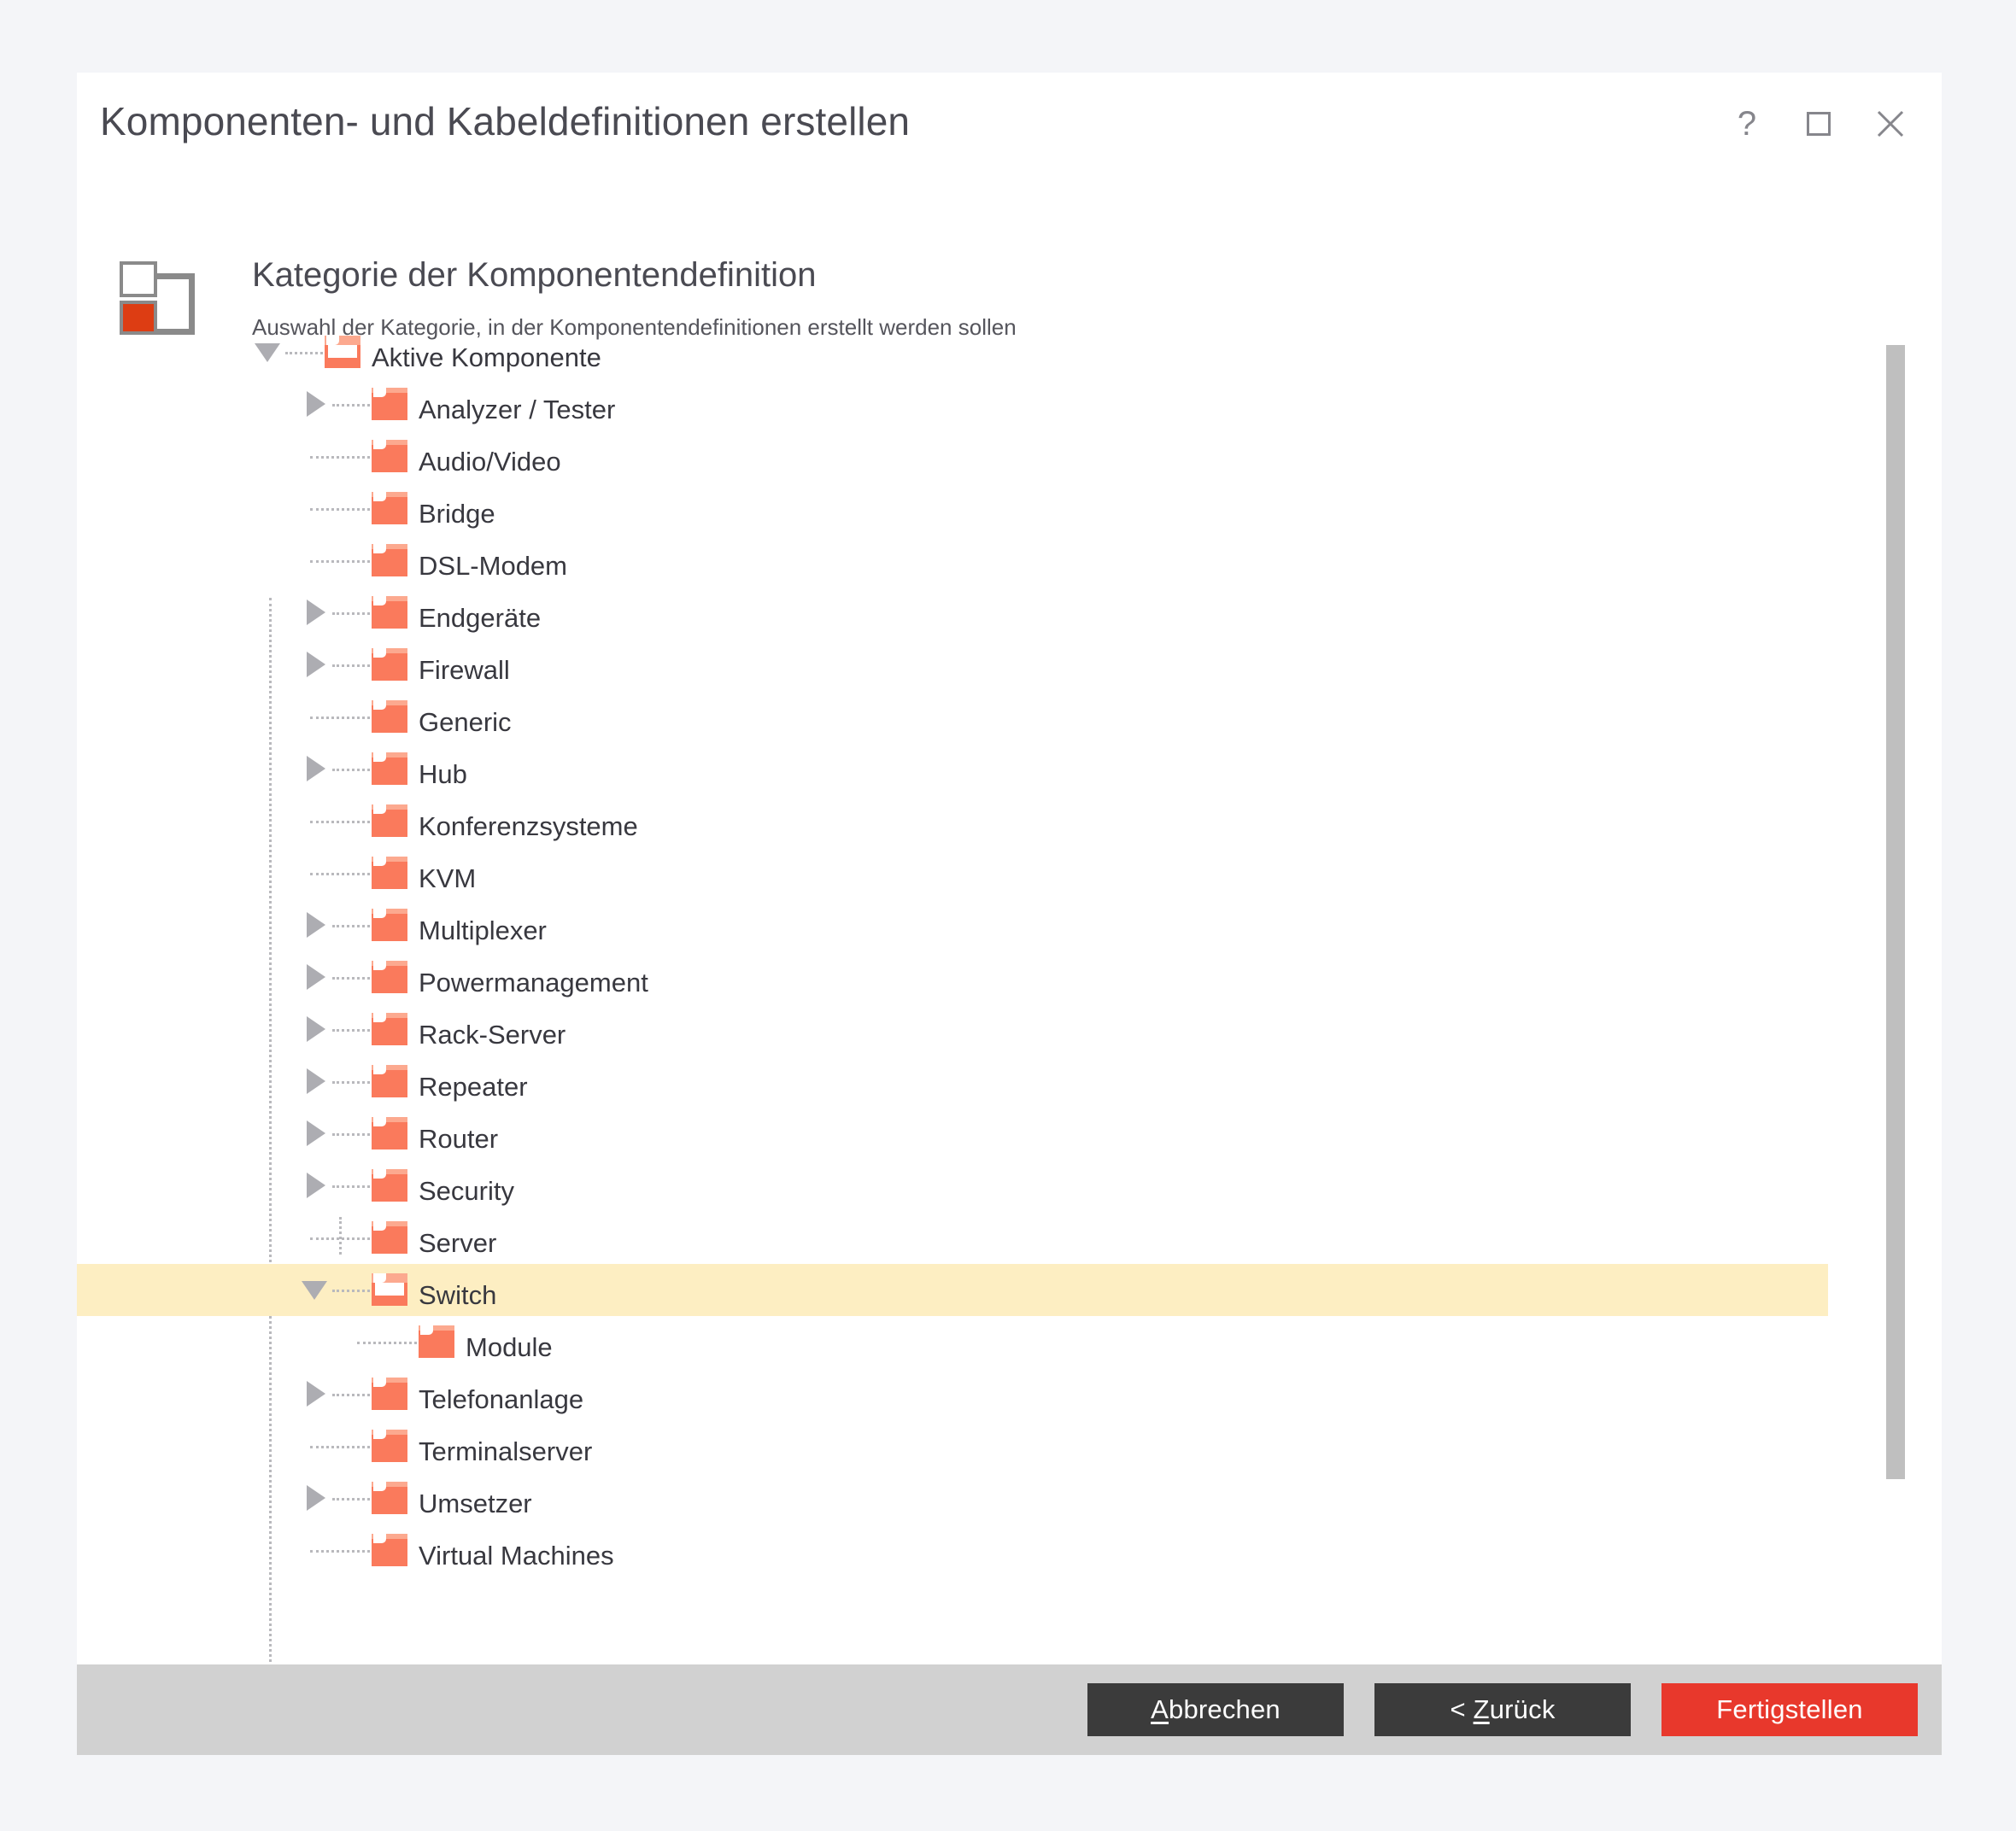 This screenshot has height=1831, width=2016. Describe the element at coordinates (457, 514) in the screenshot. I see `tree-item-label: Bridge` at that location.